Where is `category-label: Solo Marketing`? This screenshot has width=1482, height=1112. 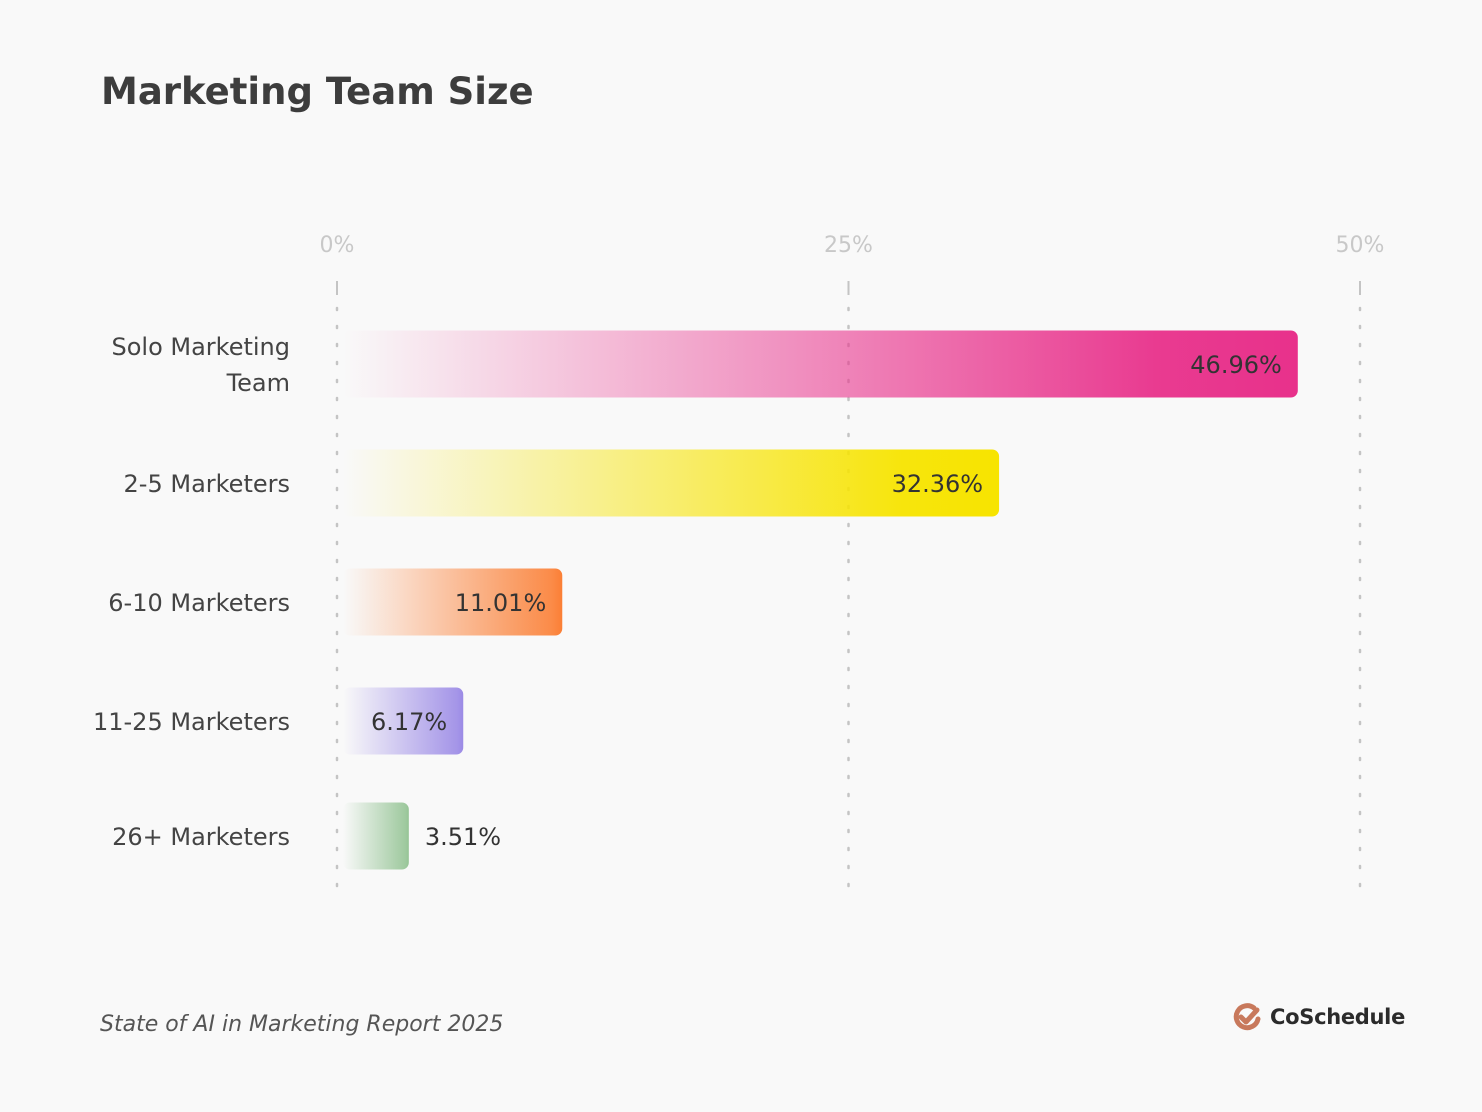
category-label: Solo Marketing is located at coordinates (200, 347).